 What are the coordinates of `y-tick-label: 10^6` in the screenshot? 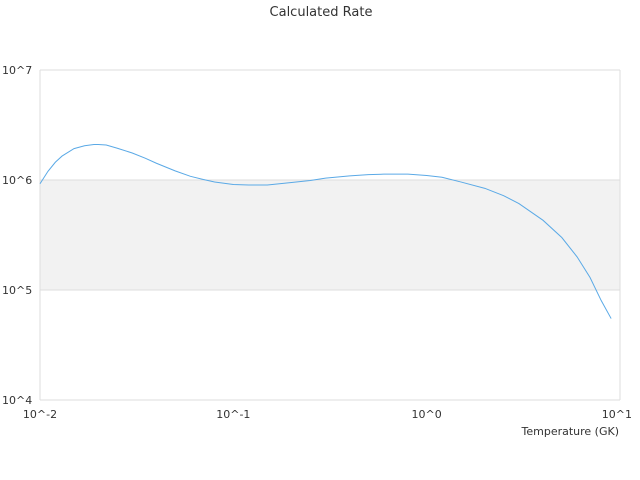 It's located at (17, 180).